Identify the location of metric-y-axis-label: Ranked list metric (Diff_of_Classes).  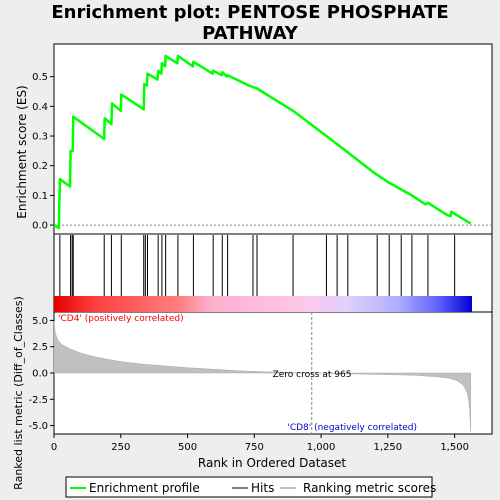
(18, 393).